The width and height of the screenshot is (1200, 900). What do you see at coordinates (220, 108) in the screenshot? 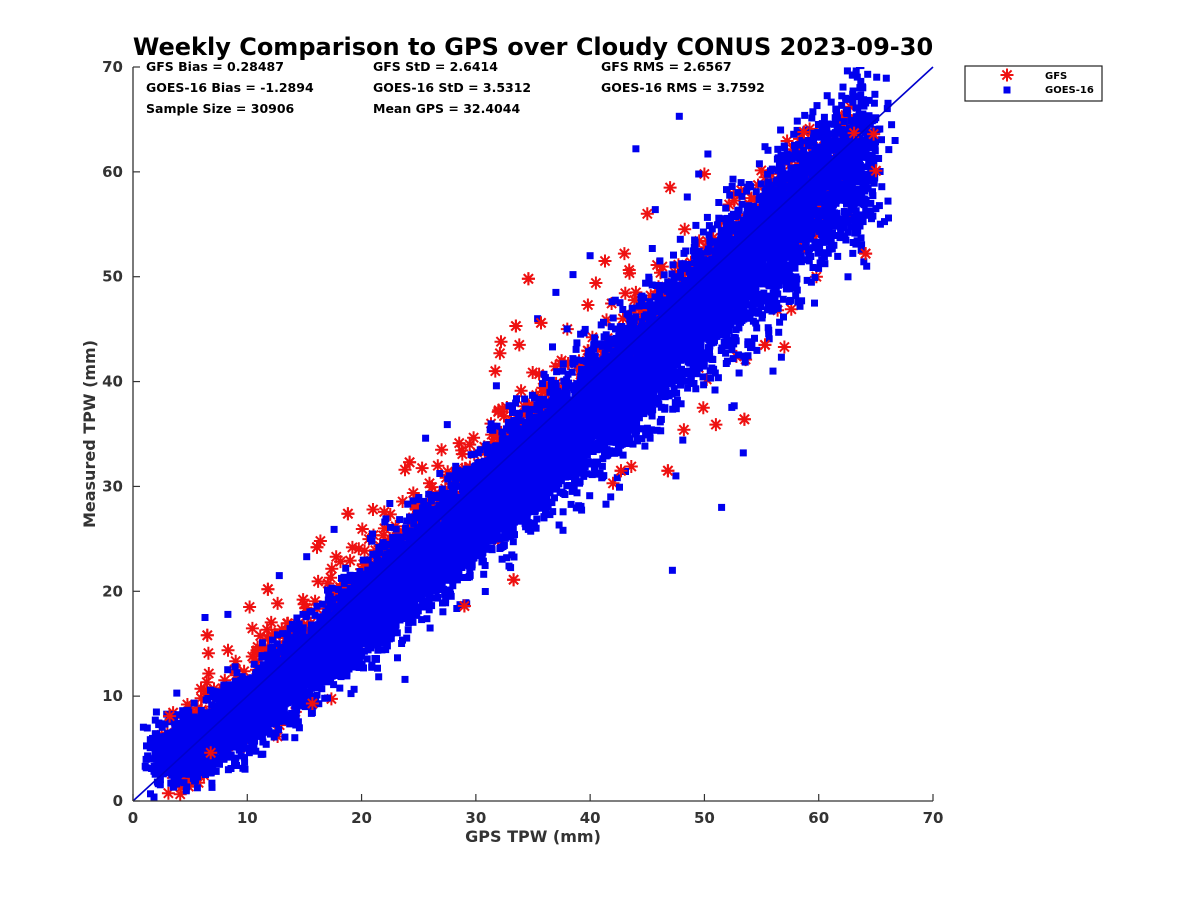
I see `stat-text: Sample Size = 30906` at bounding box center [220, 108].